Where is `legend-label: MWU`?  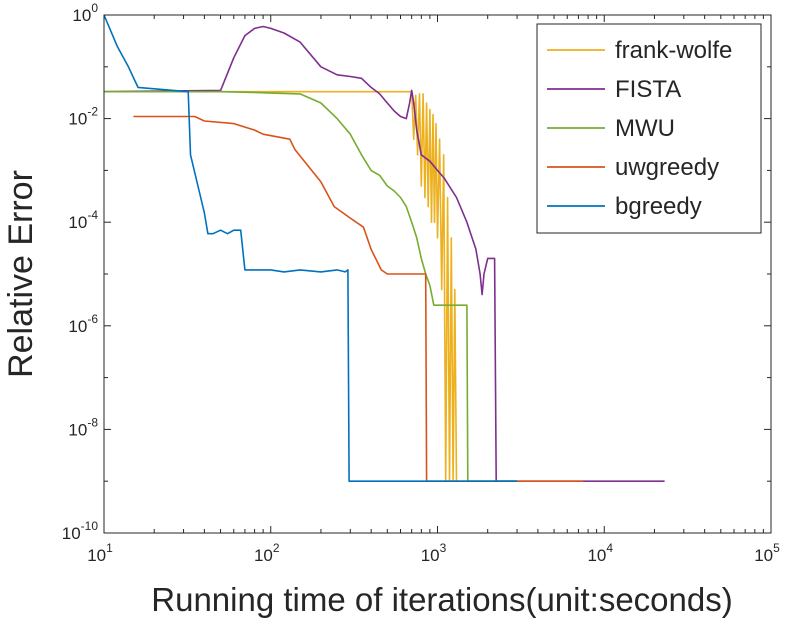 legend-label: MWU is located at coordinates (645, 128).